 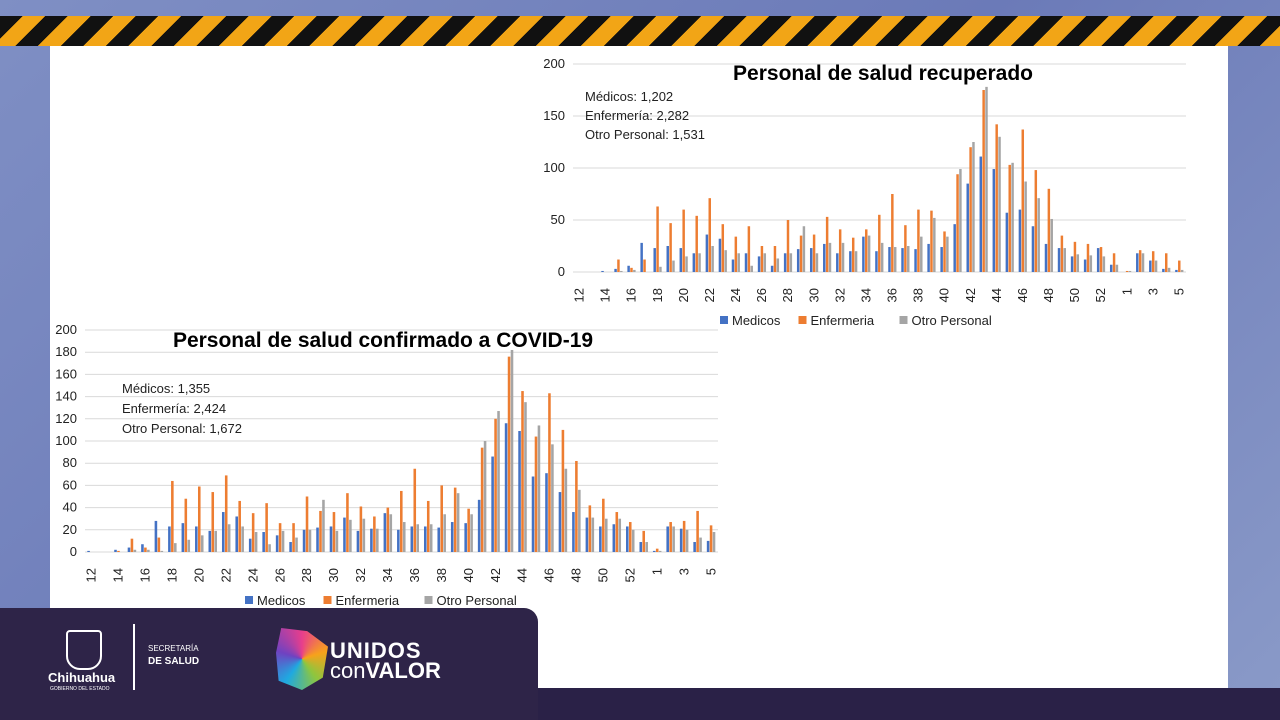 I want to click on campaign-line-1: UNIDOS, so click(x=376, y=650).